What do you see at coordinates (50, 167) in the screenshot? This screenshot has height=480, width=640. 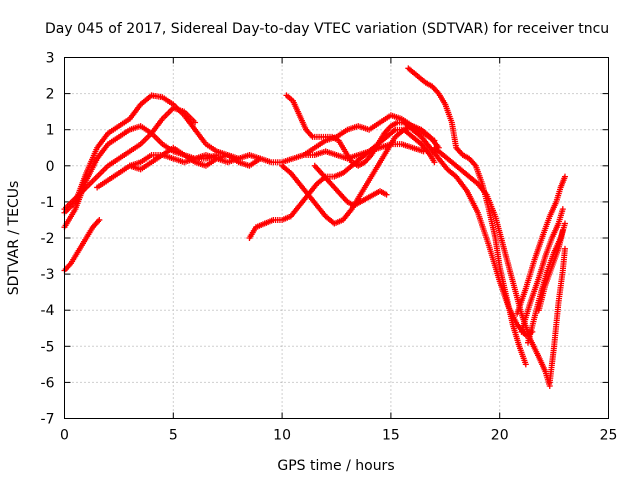 I see `y-tick-label: 0` at bounding box center [50, 167].